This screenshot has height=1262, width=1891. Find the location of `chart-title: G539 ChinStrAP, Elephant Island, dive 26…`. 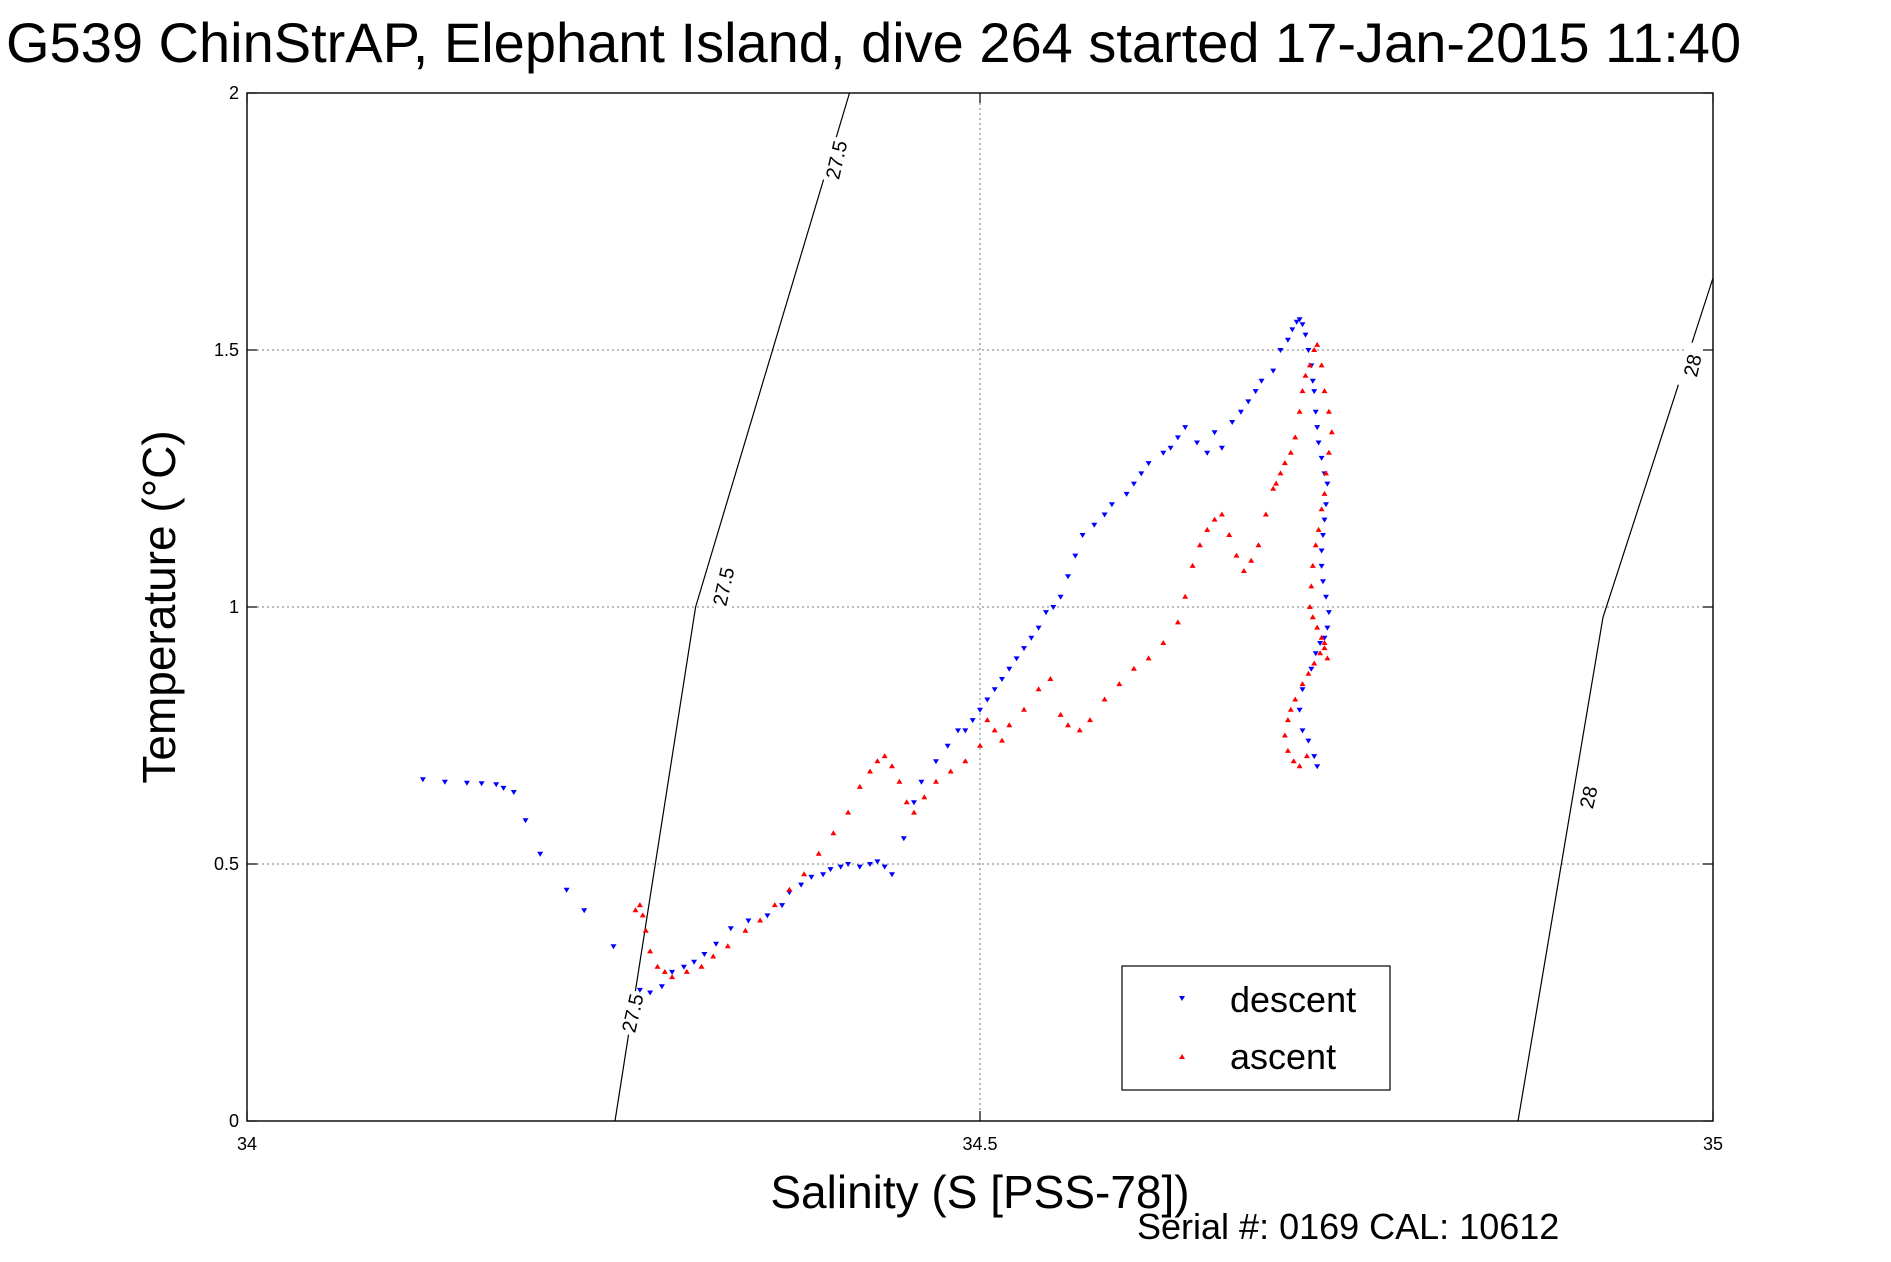

chart-title: G539 ChinStrAP, Elephant Island, dive 26… is located at coordinates (873, 42).